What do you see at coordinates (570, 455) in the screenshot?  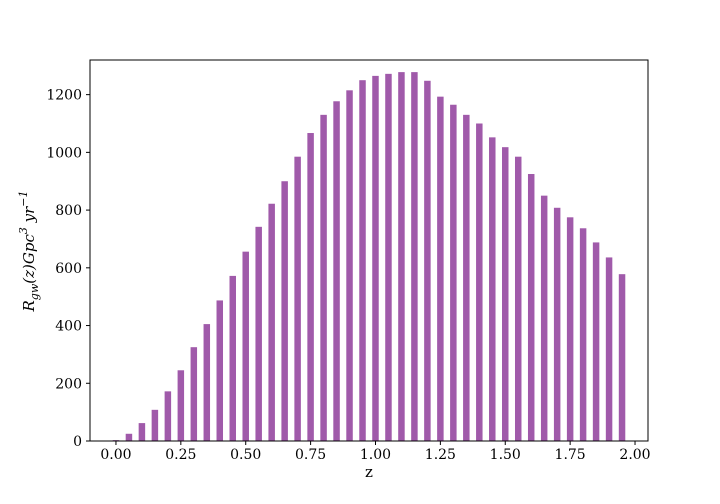 I see `x-tick-label: 1.75` at bounding box center [570, 455].